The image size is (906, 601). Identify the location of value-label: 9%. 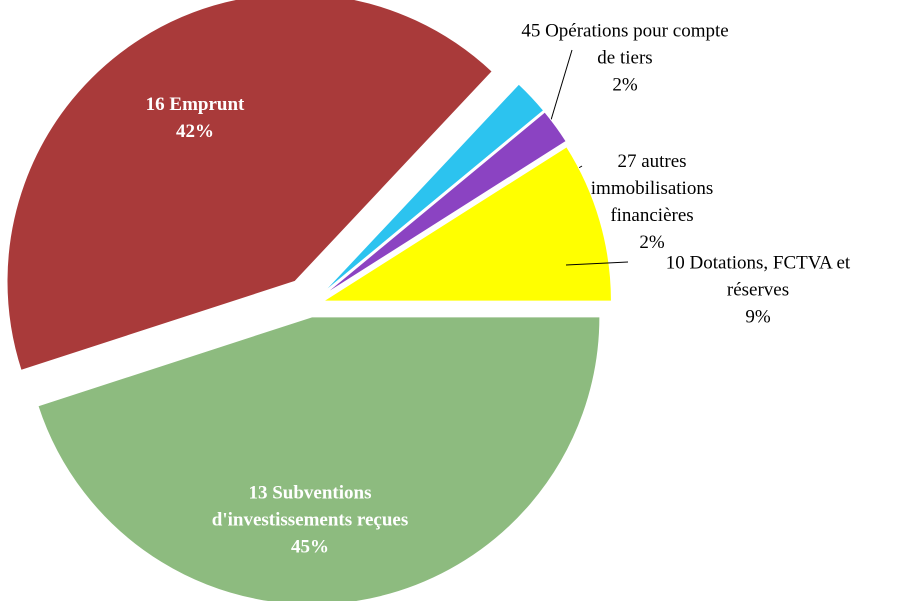
(758, 317).